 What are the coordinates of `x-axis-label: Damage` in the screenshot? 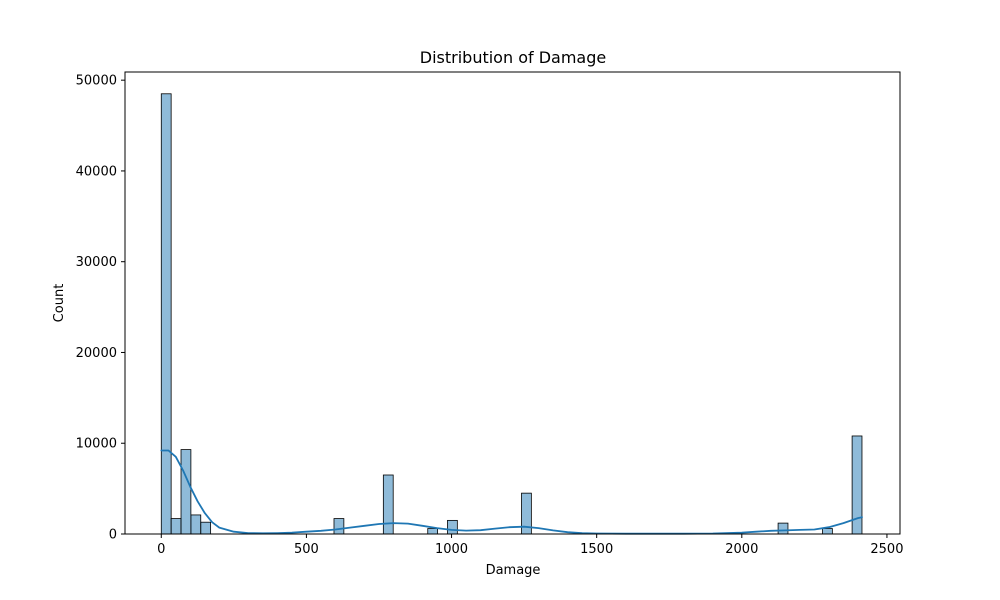 It's located at (513, 570).